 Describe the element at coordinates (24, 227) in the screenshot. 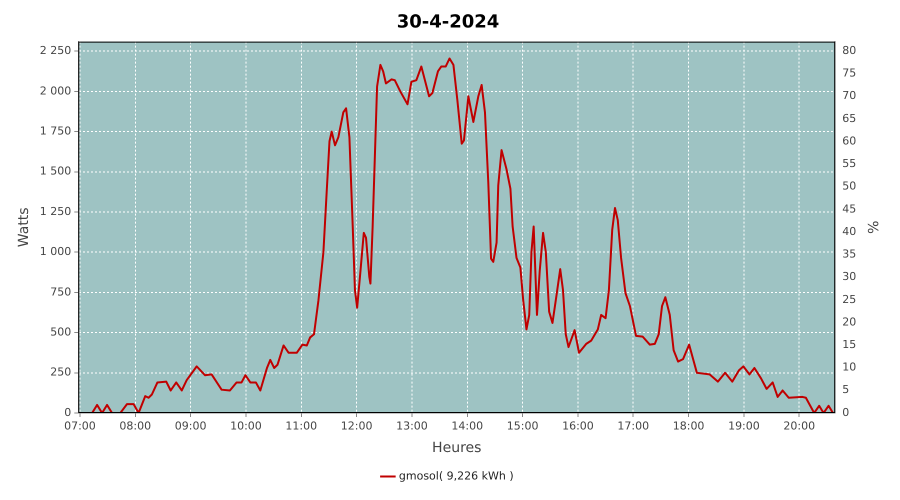

I see `y-axis-title: Watts` at that location.